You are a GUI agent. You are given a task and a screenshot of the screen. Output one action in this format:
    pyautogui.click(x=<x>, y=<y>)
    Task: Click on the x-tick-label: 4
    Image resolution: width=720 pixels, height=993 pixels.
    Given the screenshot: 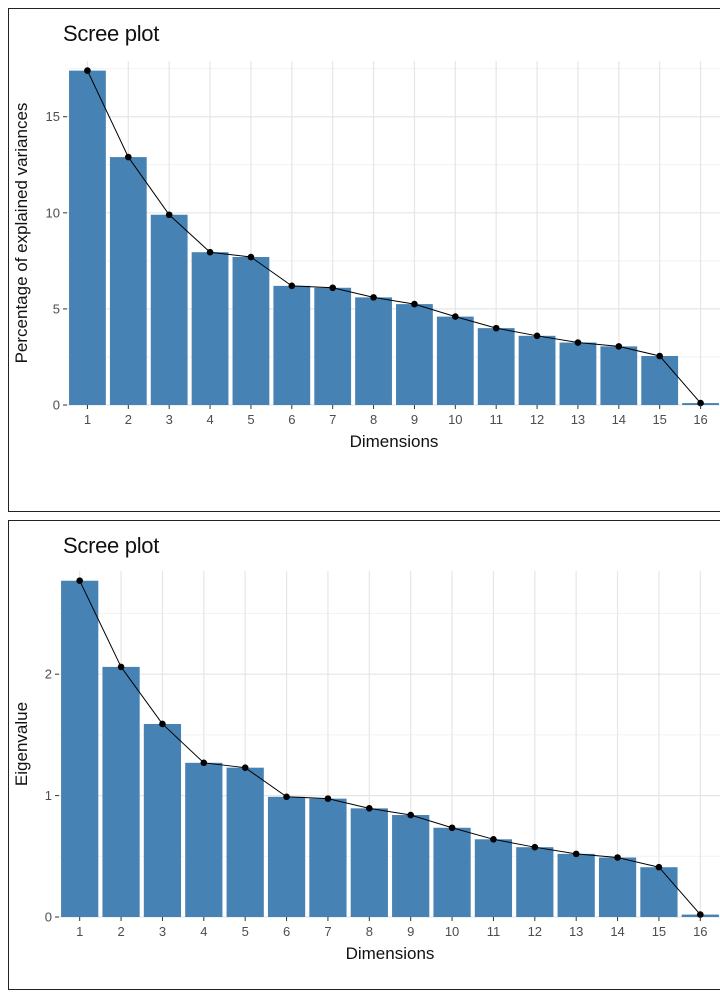 What is the action you would take?
    pyautogui.click(x=203, y=931)
    